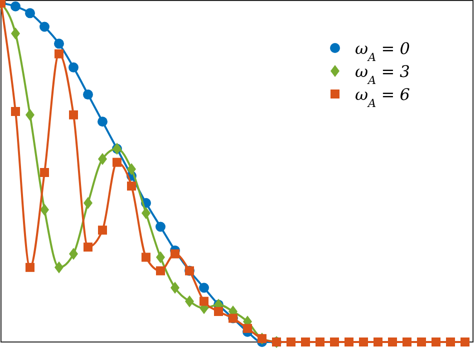 The image size is (474, 348). What do you see at coordinates (382, 51) in the screenshot?
I see `legend-label: ω$_{A}$ = 0` at bounding box center [382, 51].